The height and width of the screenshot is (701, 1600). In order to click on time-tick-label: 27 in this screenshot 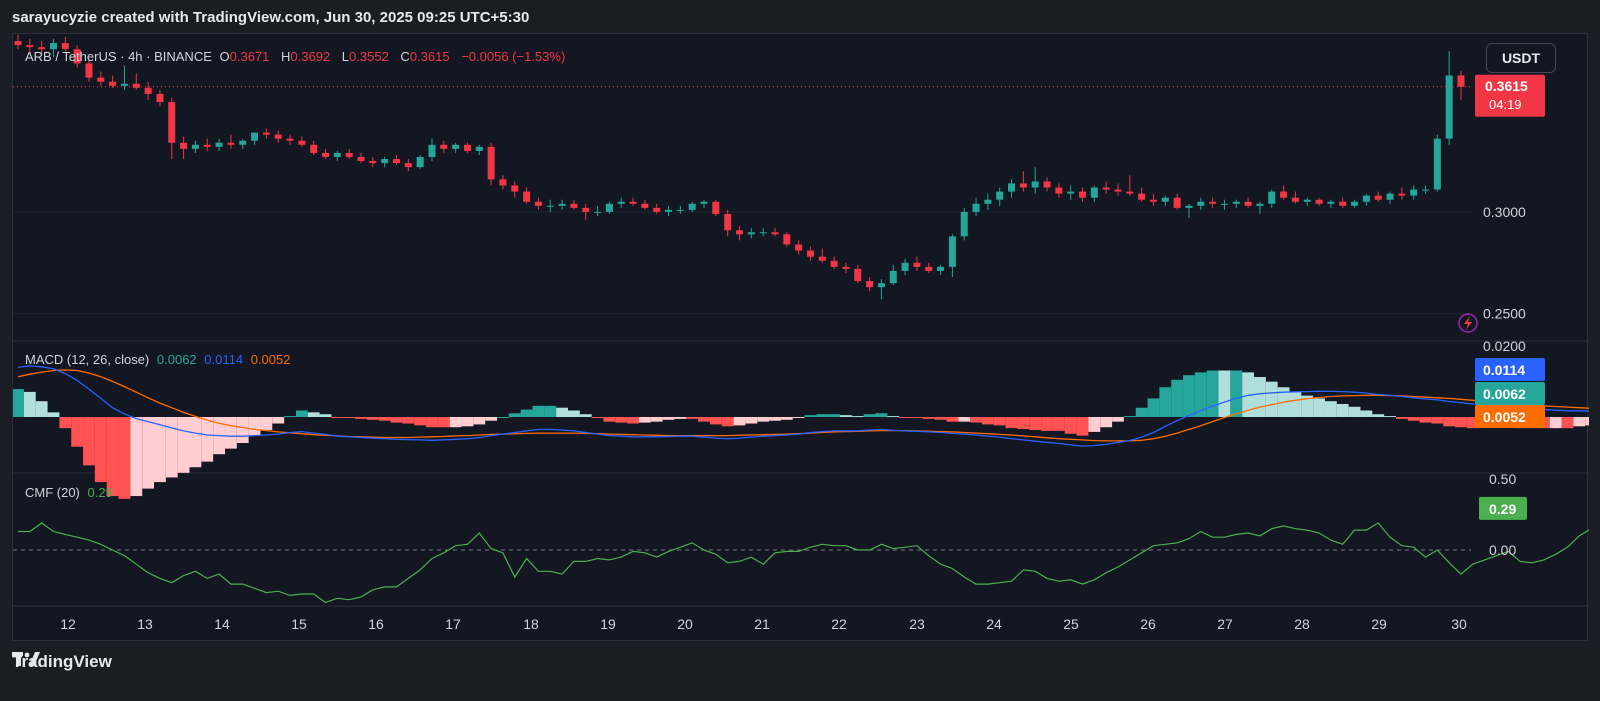, I will do `click(1225, 624)`.